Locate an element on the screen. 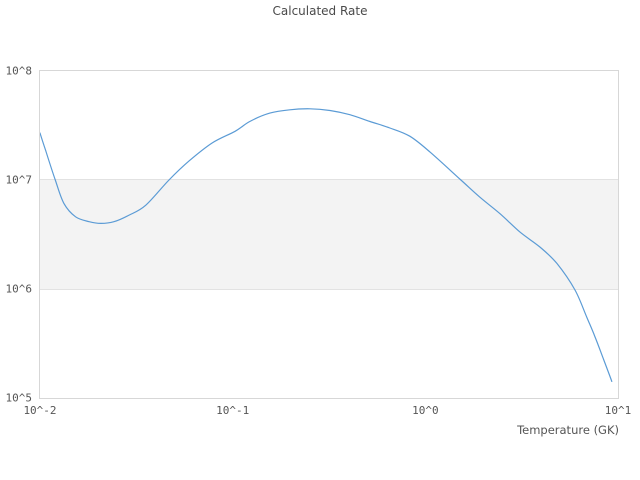  y-tick-label: 10^8 is located at coordinates (19, 71).